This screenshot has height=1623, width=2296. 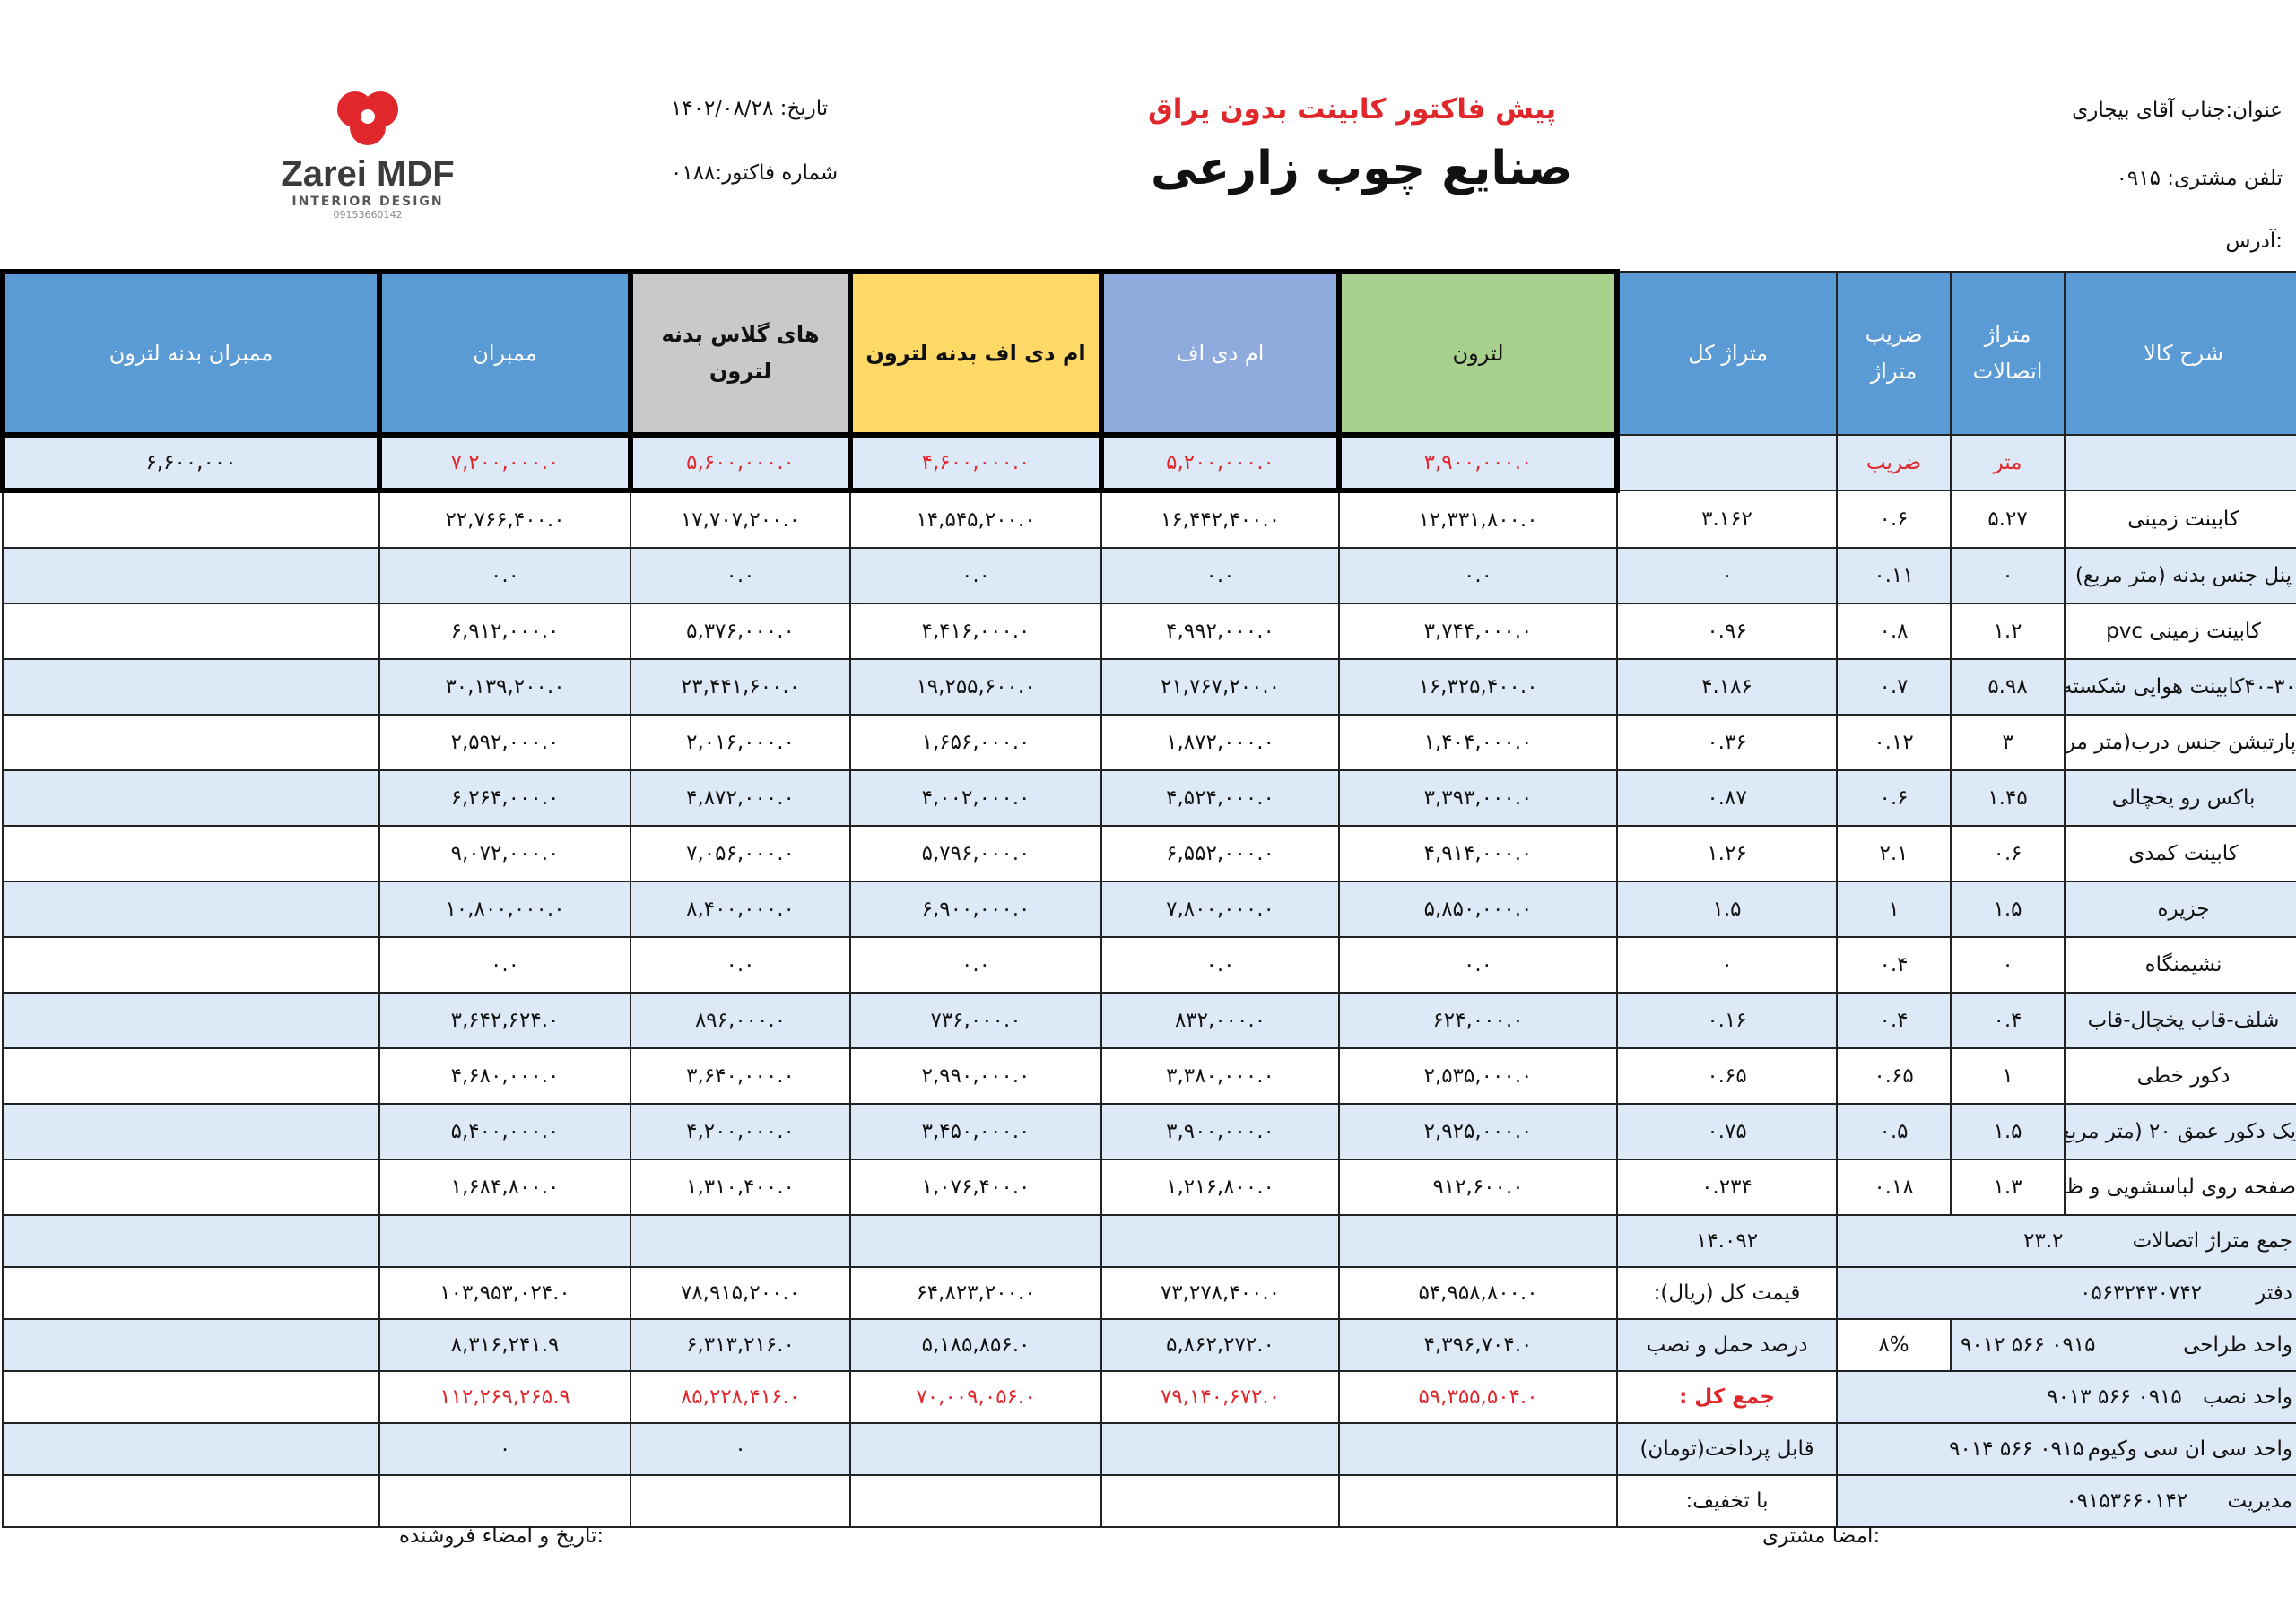 I want to click on customer-signature-label: امضا مشتری:, so click(x=1821, y=1536).